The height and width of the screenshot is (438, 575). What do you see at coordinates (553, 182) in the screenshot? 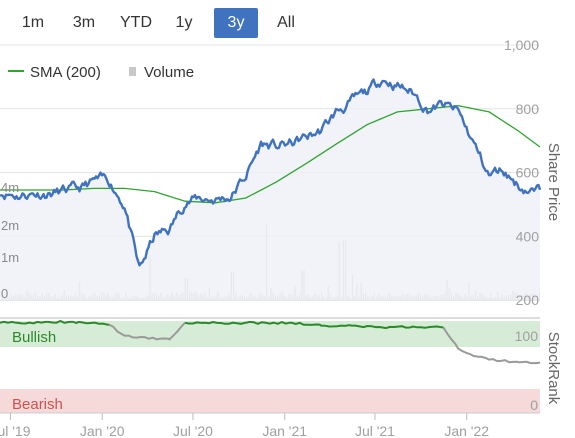
I see `y-axis-title: Share Price` at bounding box center [553, 182].